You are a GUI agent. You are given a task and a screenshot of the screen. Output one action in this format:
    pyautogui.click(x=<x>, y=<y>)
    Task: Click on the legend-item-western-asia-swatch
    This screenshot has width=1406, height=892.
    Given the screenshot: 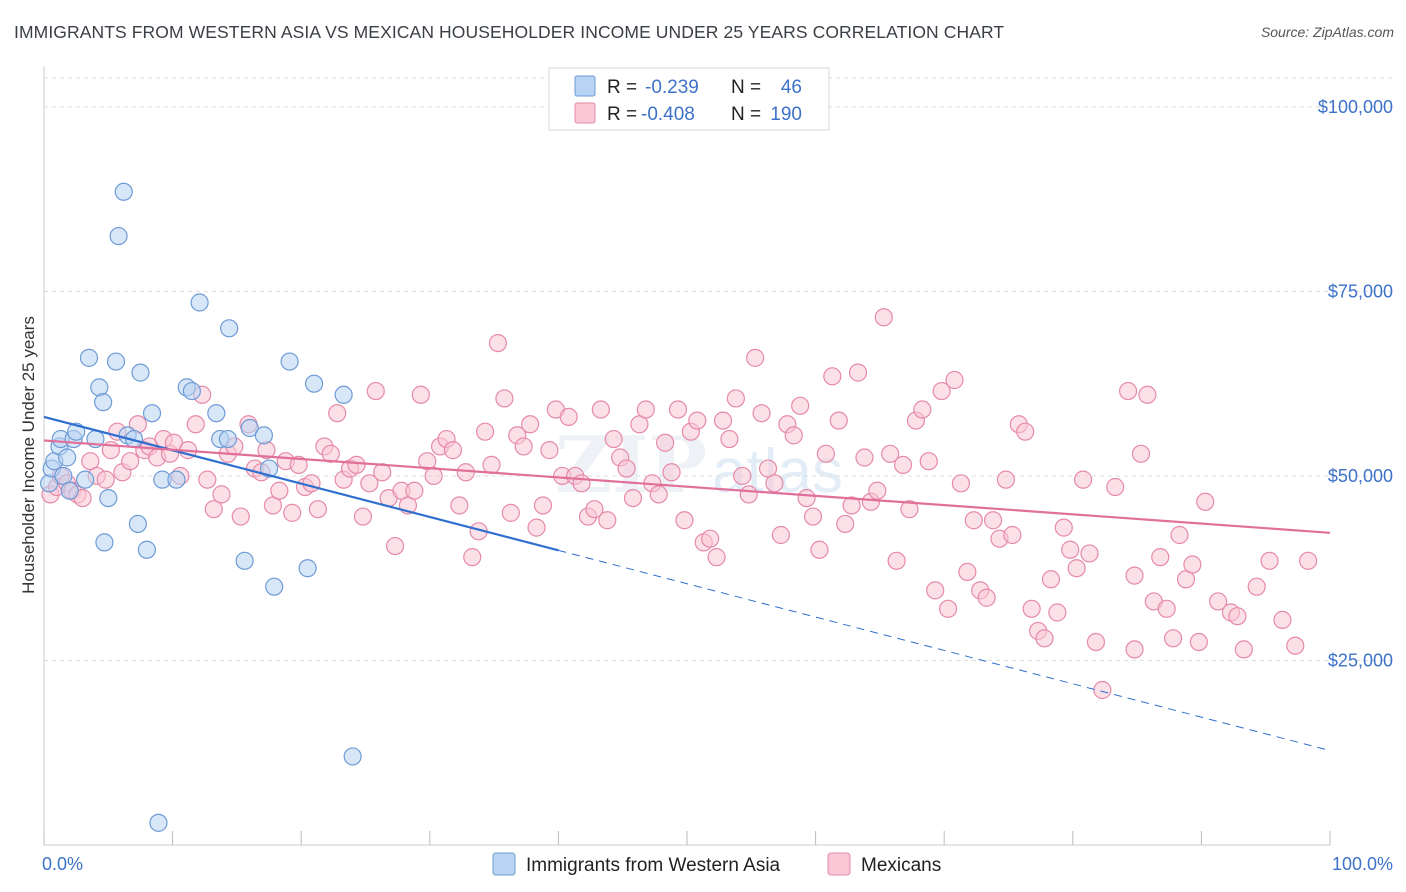 What is the action you would take?
    pyautogui.click(x=504, y=864)
    